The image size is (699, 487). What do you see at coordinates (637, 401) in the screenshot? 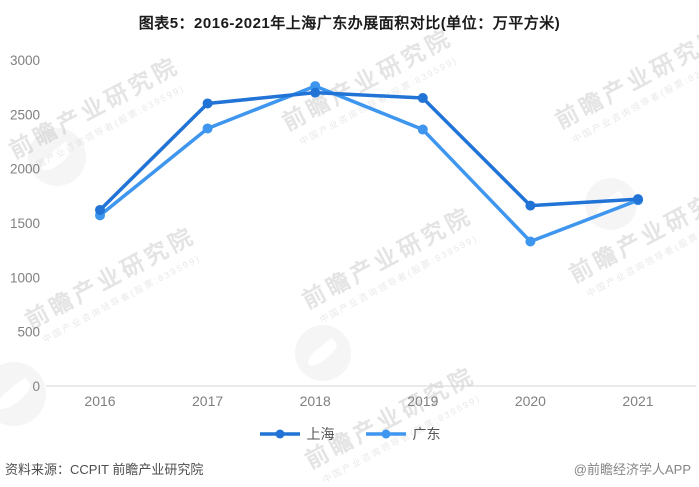
I see `svg-text: 2021` at bounding box center [637, 401].